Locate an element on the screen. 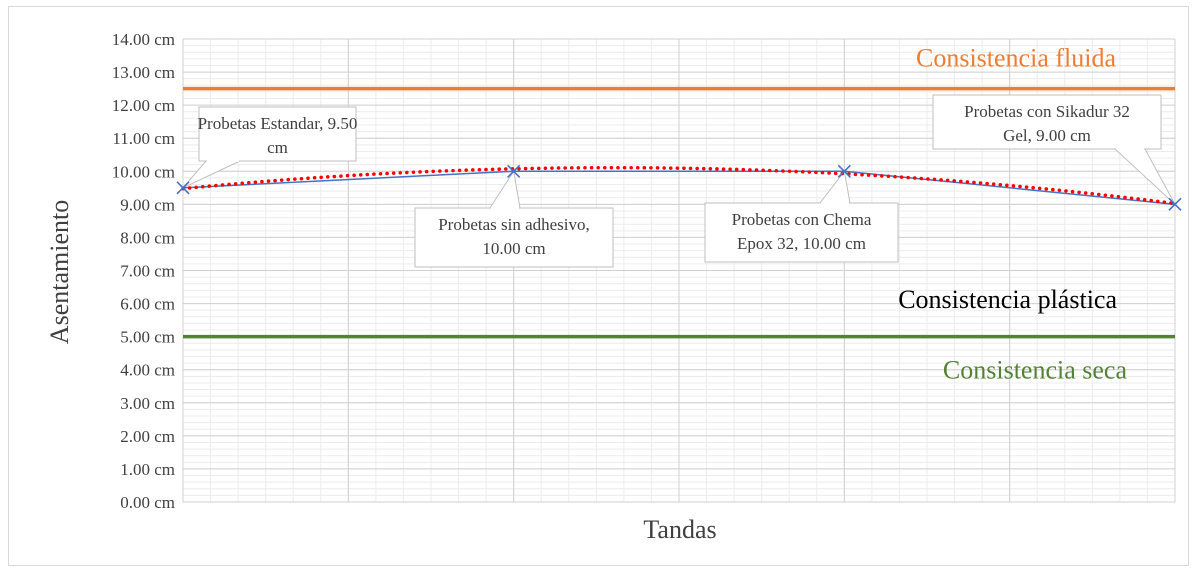 This screenshot has width=1197, height=569. y-tick-label: 3.00 cm is located at coordinates (147, 403).